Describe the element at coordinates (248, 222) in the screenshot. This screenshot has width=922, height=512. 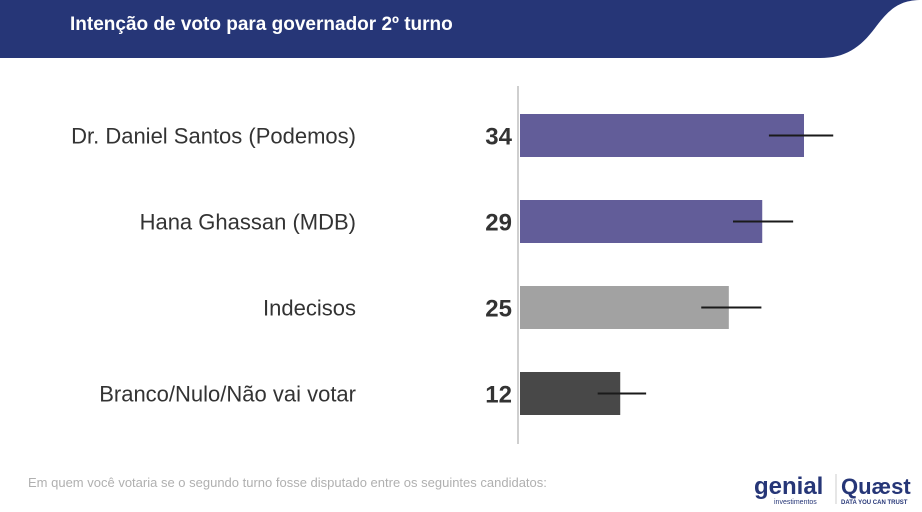
I see `category-label: Hana Ghassan (MDB)` at that location.